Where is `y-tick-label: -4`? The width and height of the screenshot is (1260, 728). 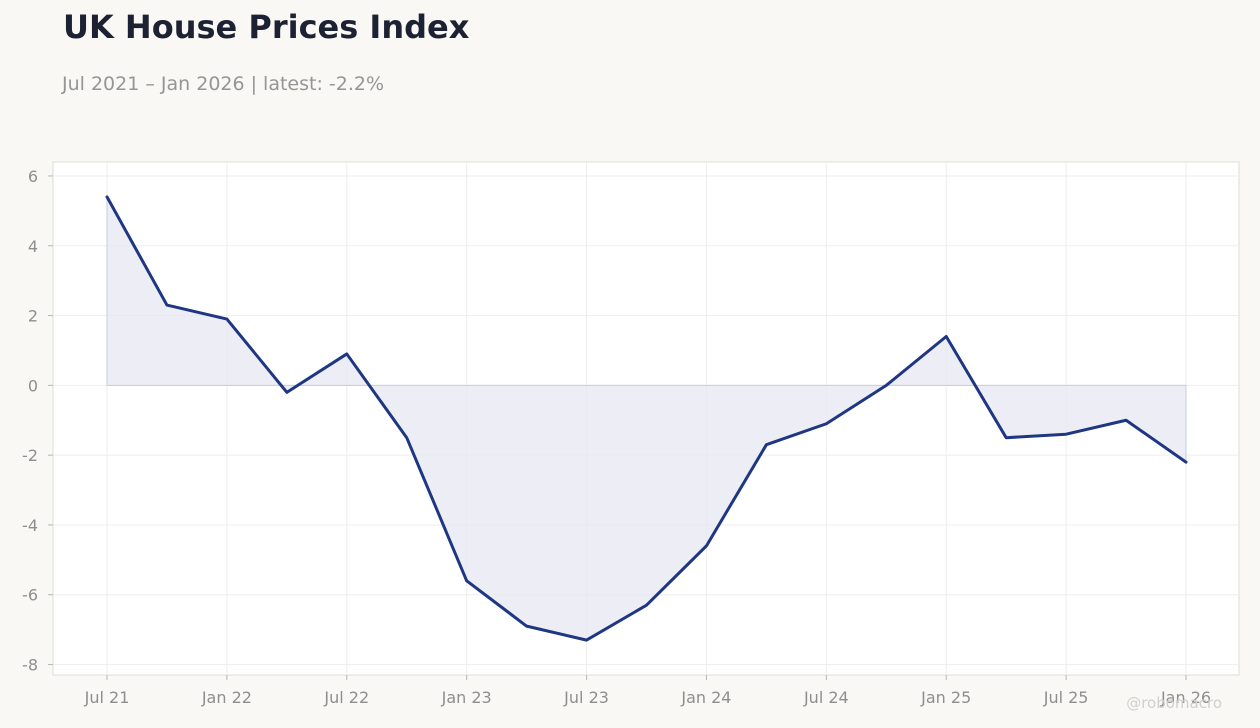 y-tick-label: -4 is located at coordinates (30, 525).